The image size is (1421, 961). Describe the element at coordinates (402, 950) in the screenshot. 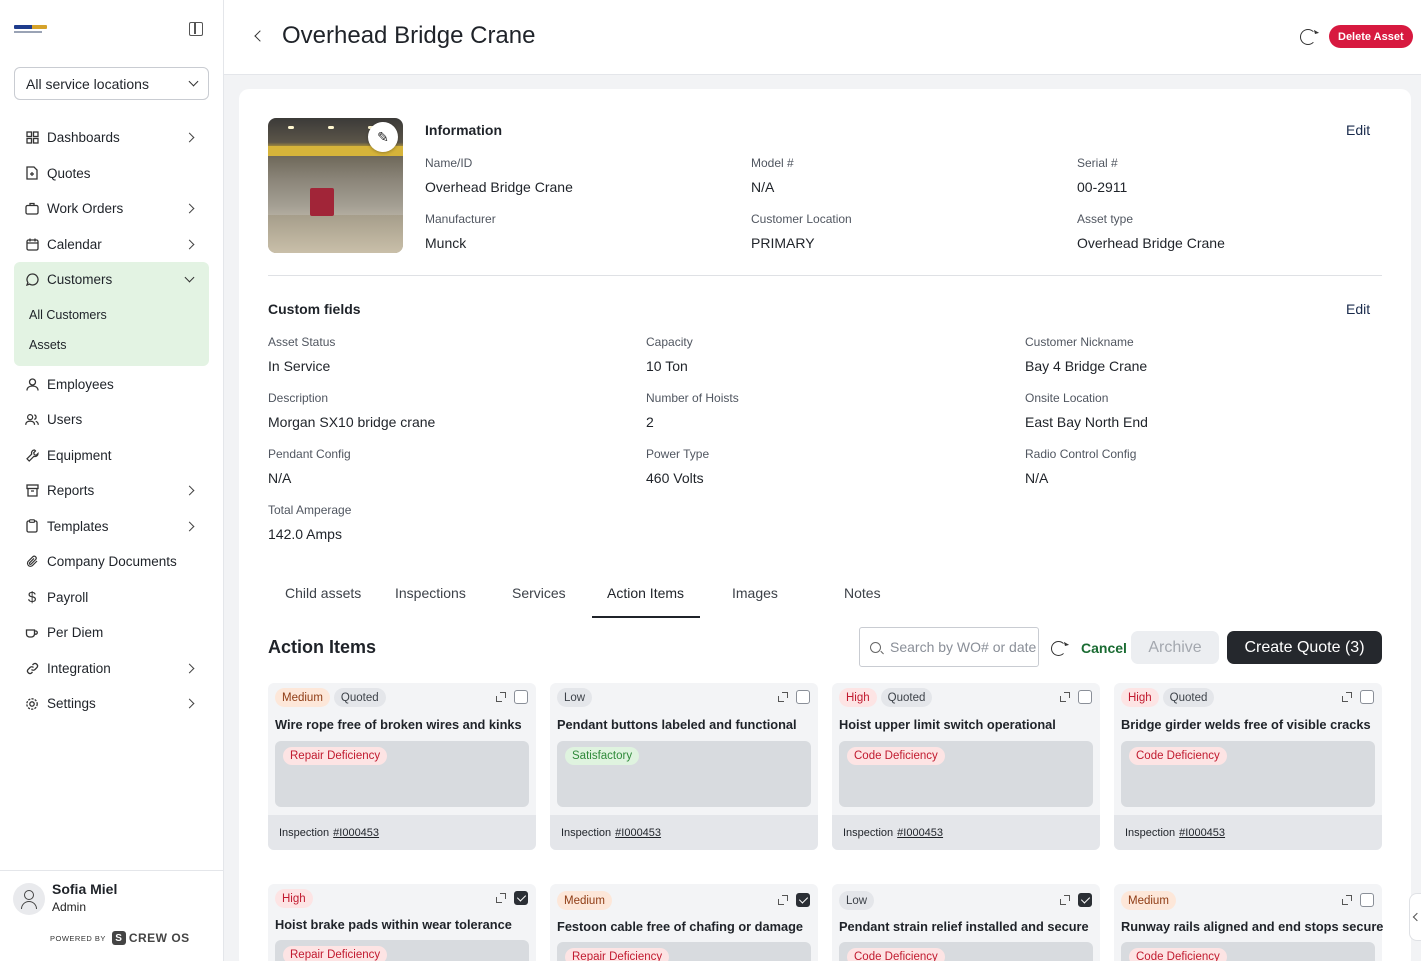

I see `deficiency-box: Repair Deficiency` at that location.